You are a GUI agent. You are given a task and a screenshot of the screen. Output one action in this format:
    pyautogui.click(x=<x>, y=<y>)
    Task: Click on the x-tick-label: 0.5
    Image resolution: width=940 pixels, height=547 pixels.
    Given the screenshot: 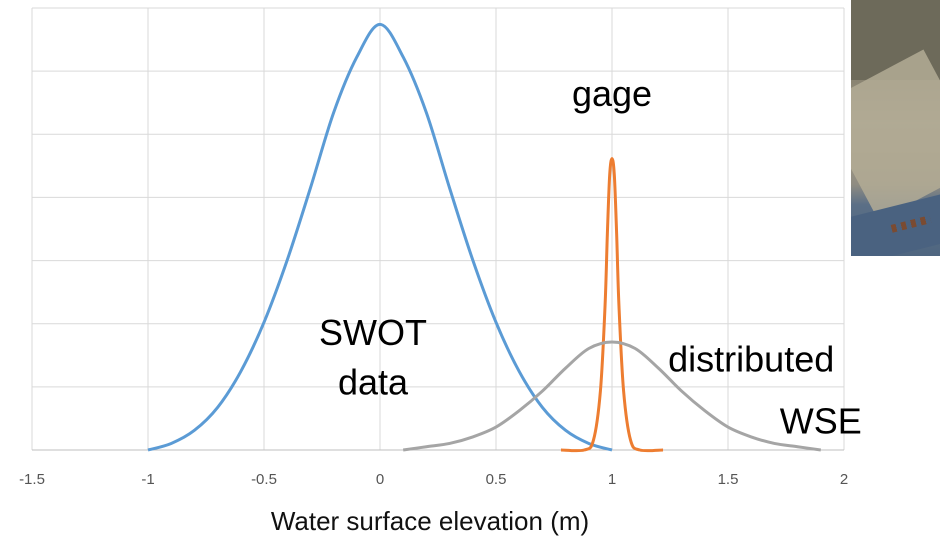 What is the action you would take?
    pyautogui.click(x=496, y=479)
    